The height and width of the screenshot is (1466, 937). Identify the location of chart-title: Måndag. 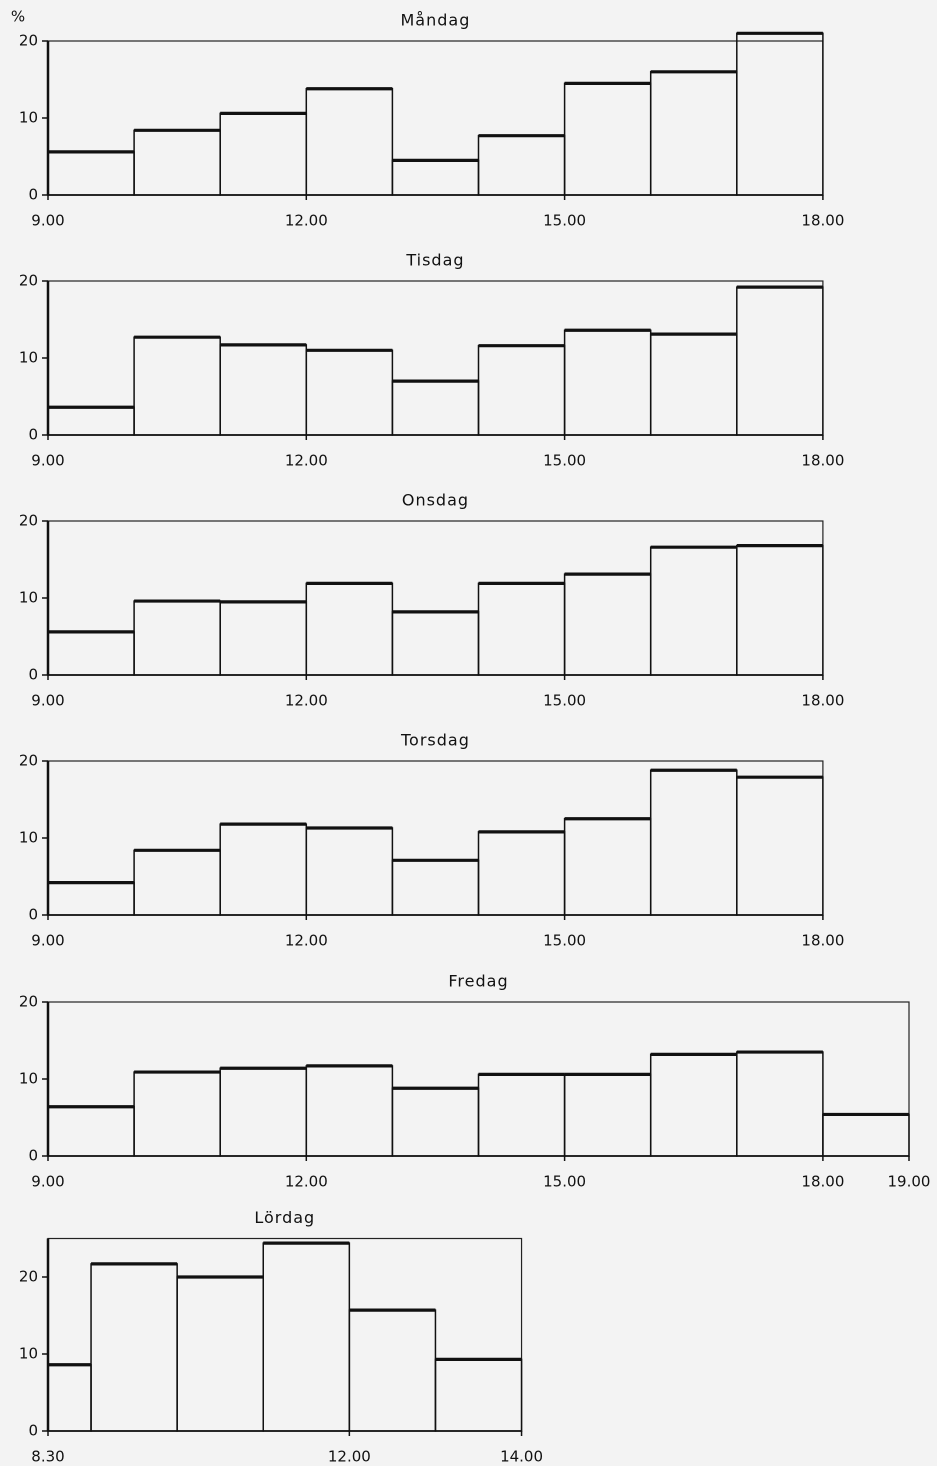
(436, 20).